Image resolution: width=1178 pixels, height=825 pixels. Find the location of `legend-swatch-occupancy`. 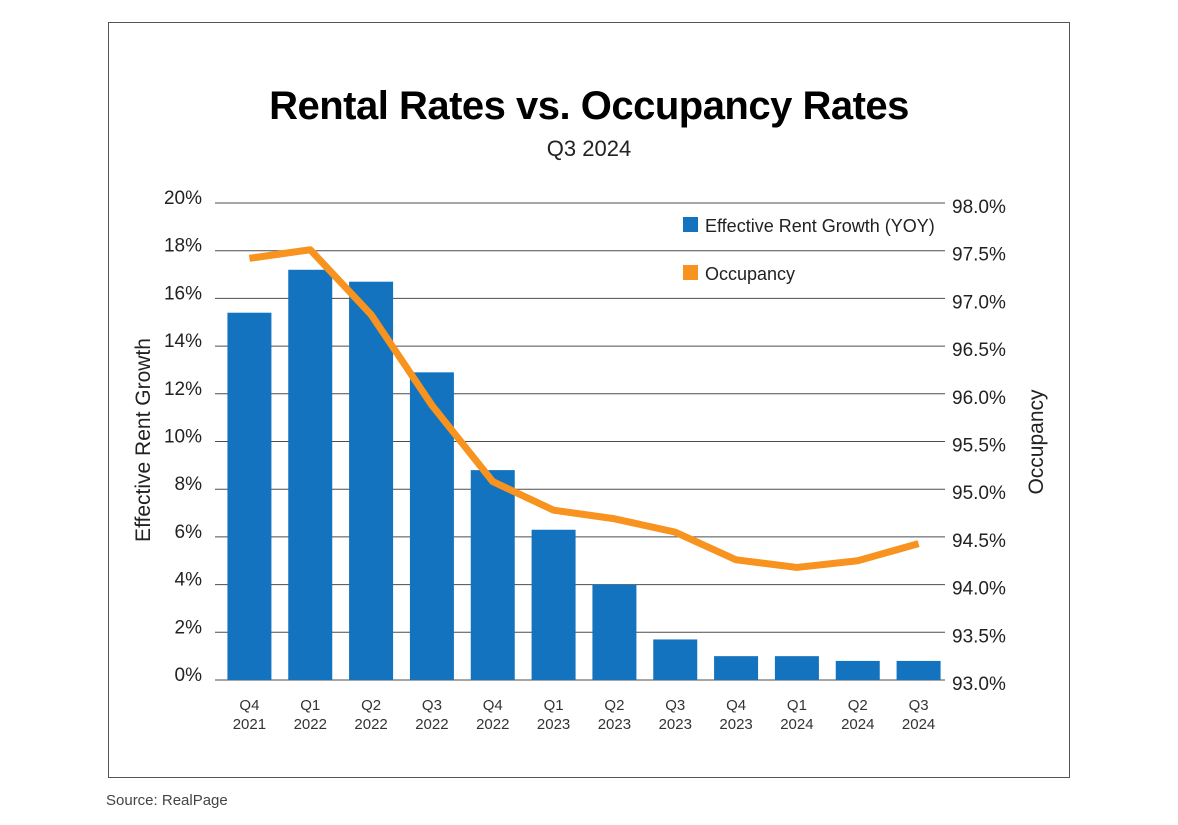

legend-swatch-occupancy is located at coordinates (690, 272).